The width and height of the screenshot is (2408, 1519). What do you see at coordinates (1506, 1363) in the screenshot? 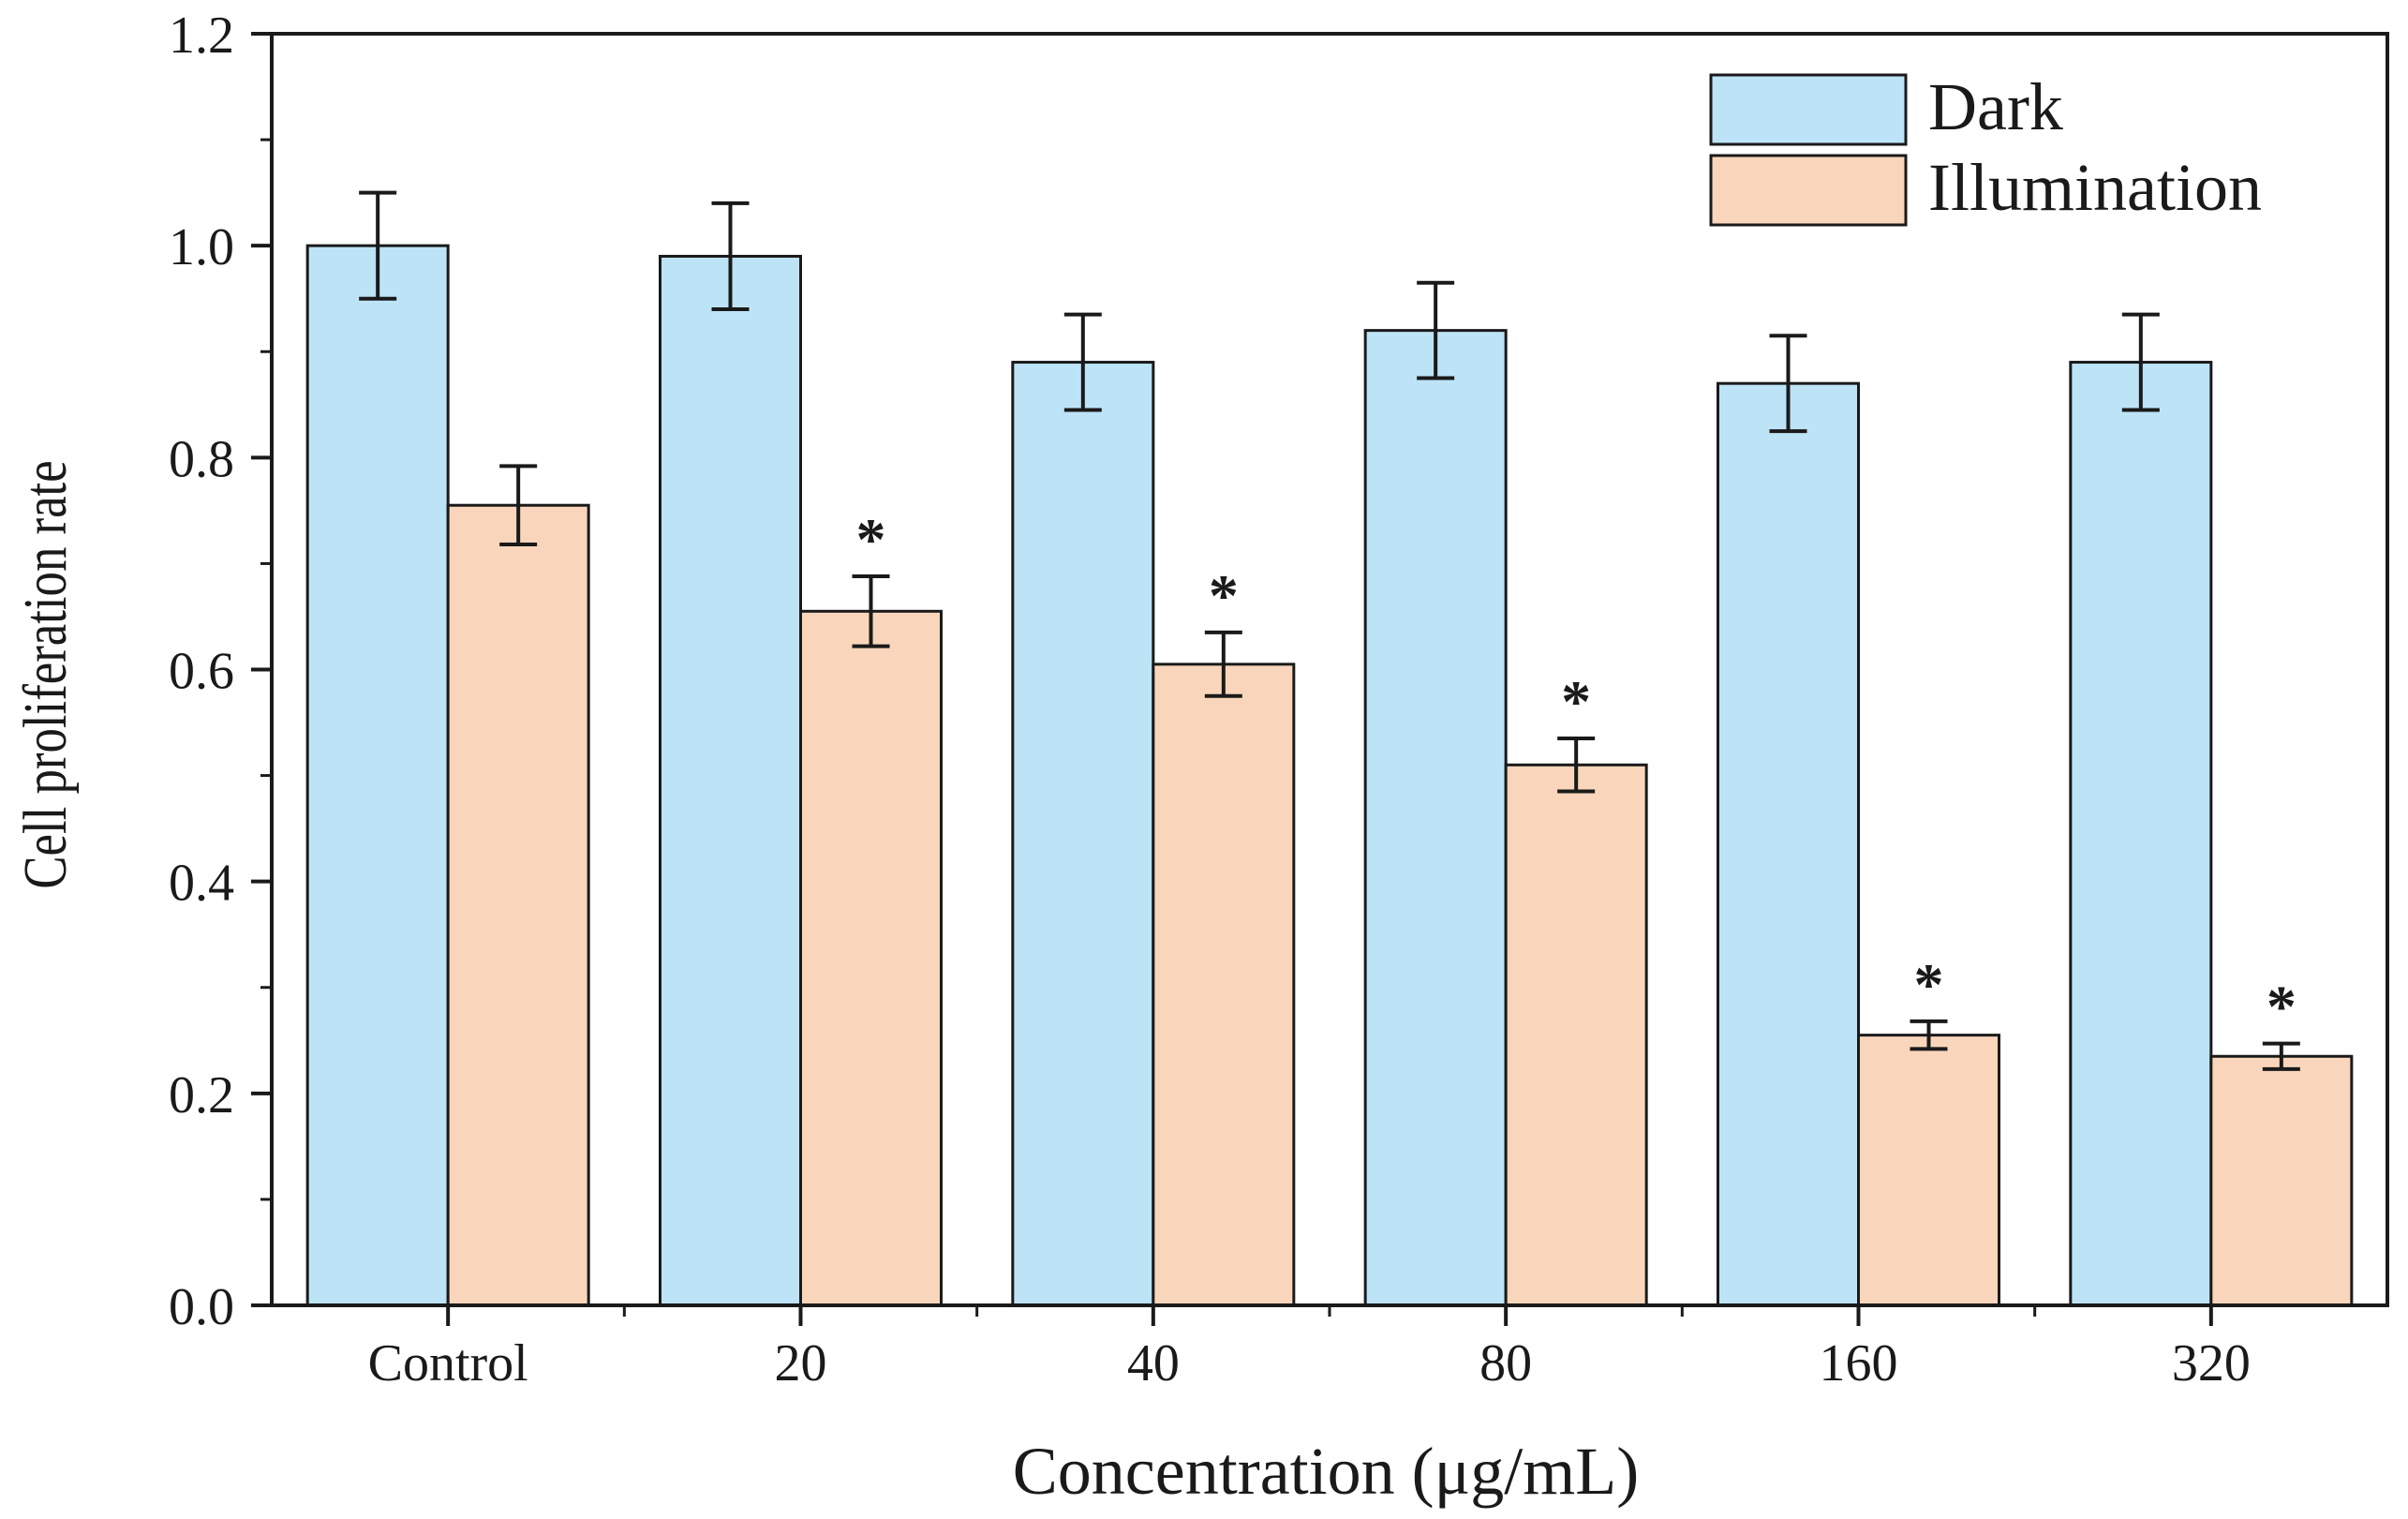
I see `x-tick-label: 80` at bounding box center [1506, 1363].